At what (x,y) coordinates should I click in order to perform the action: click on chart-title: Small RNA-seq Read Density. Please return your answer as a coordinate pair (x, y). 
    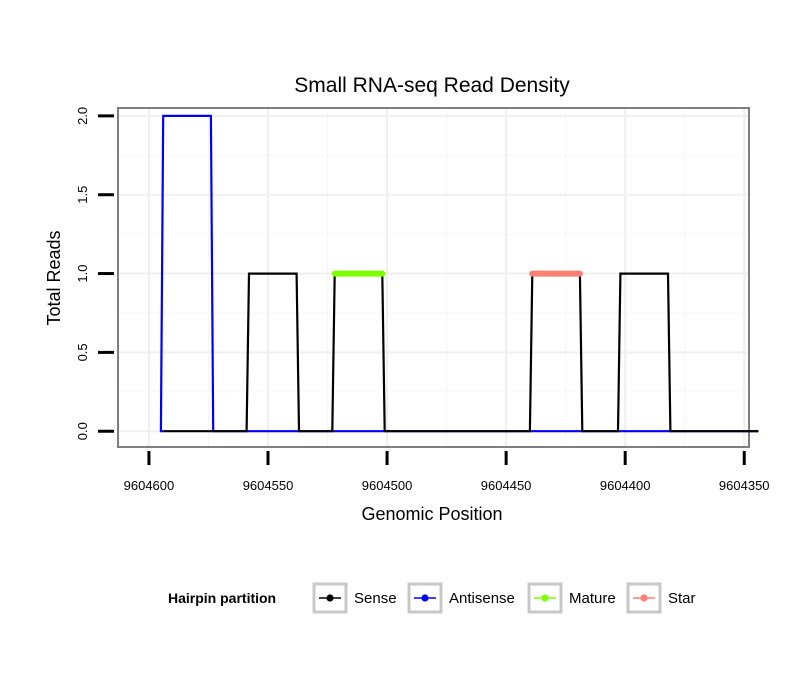
    Looking at the image, I should click on (432, 85).